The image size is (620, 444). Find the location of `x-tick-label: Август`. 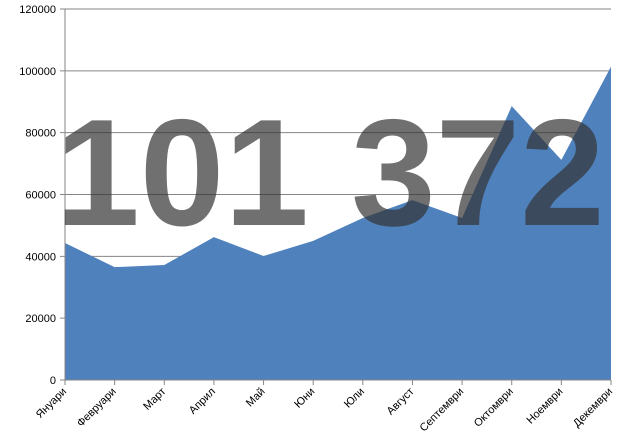

x-tick-label: Август is located at coordinates (401, 402).